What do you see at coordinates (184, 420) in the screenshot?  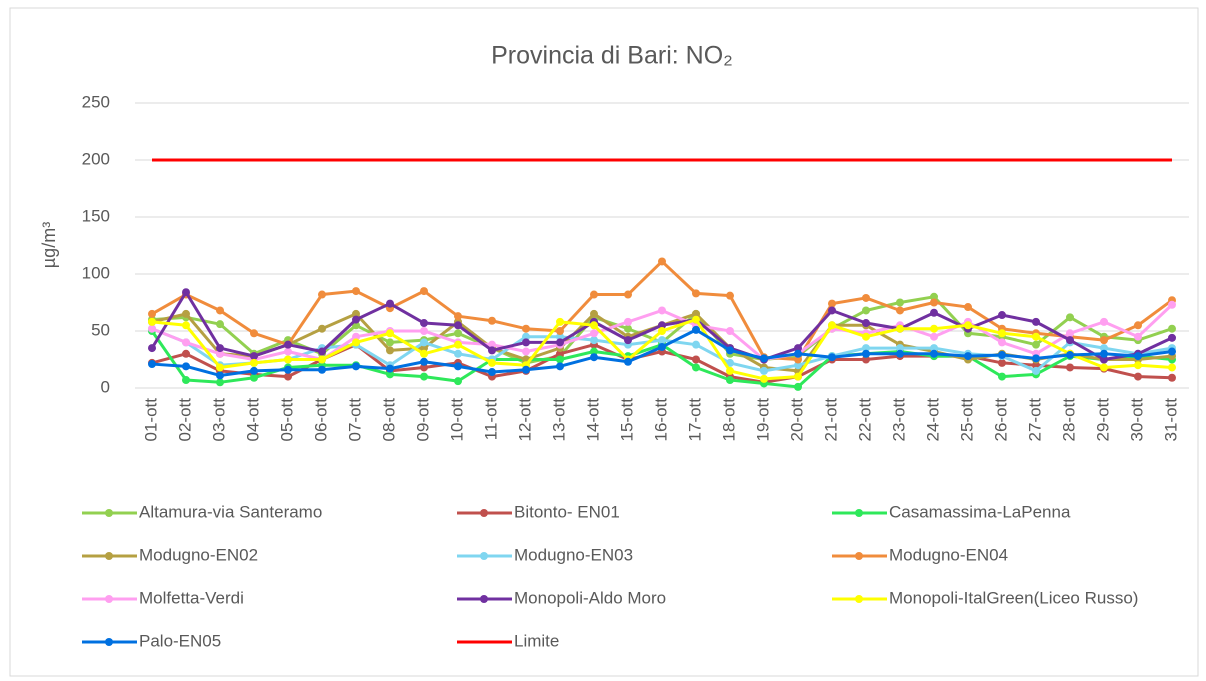 I see `x-tick-label: 02-ott` at bounding box center [184, 420].